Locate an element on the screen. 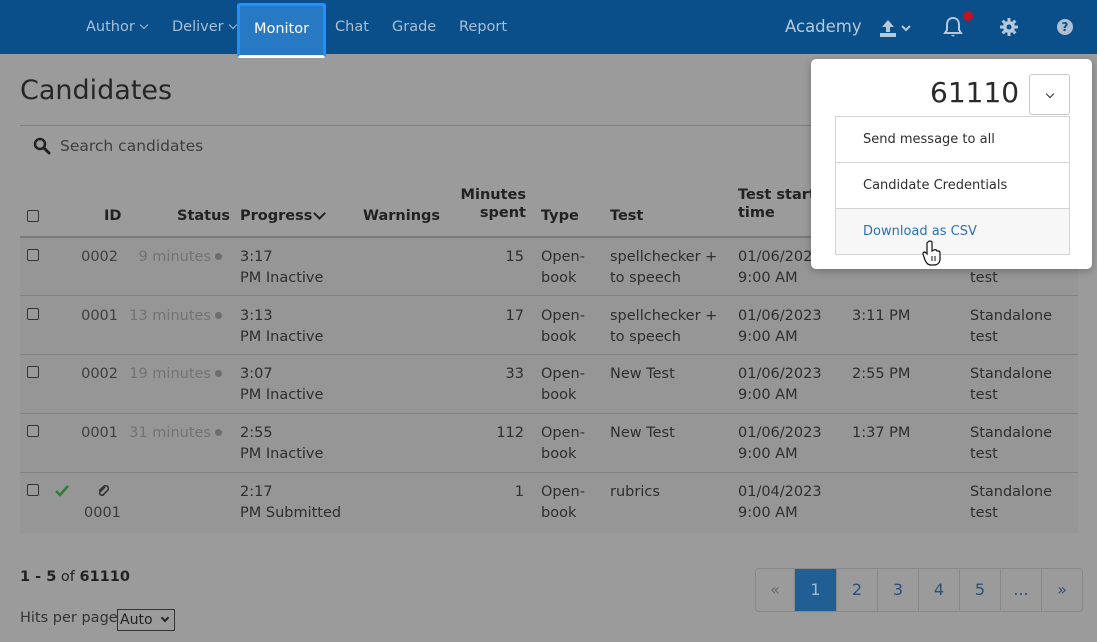 This screenshot has height=642, width=1097. popover-toggle-button is located at coordinates (1049, 94).